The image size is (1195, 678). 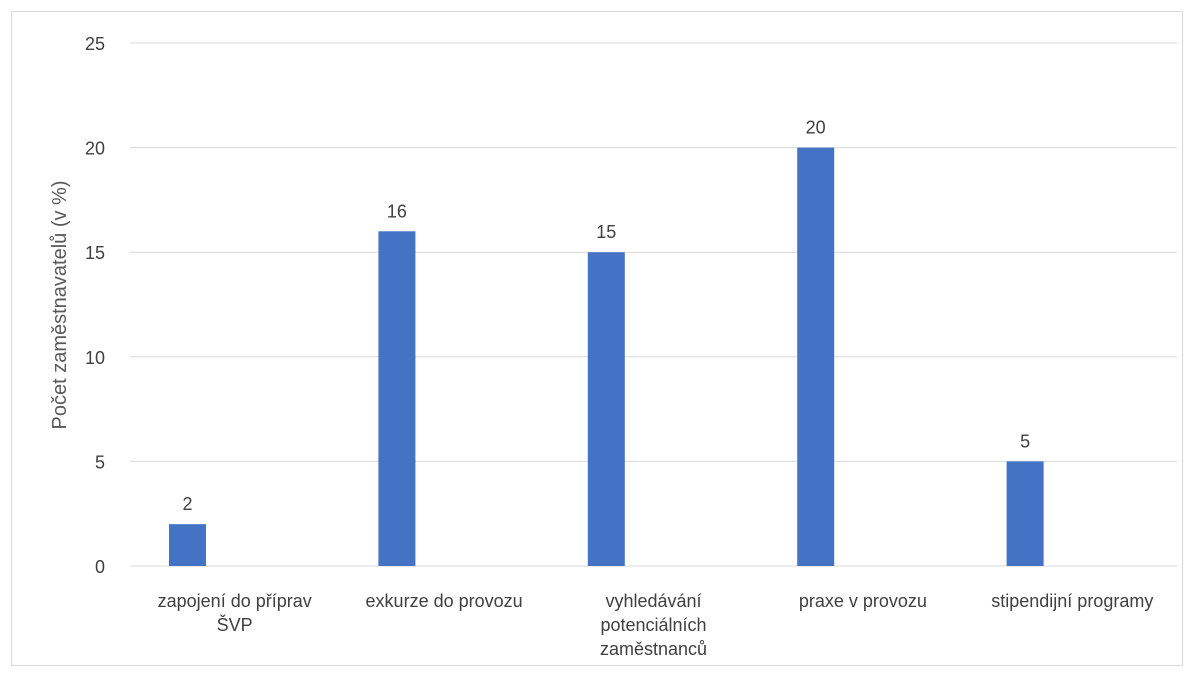 I want to click on x-tick-label-line: exkurze do provozu, so click(x=444, y=601).